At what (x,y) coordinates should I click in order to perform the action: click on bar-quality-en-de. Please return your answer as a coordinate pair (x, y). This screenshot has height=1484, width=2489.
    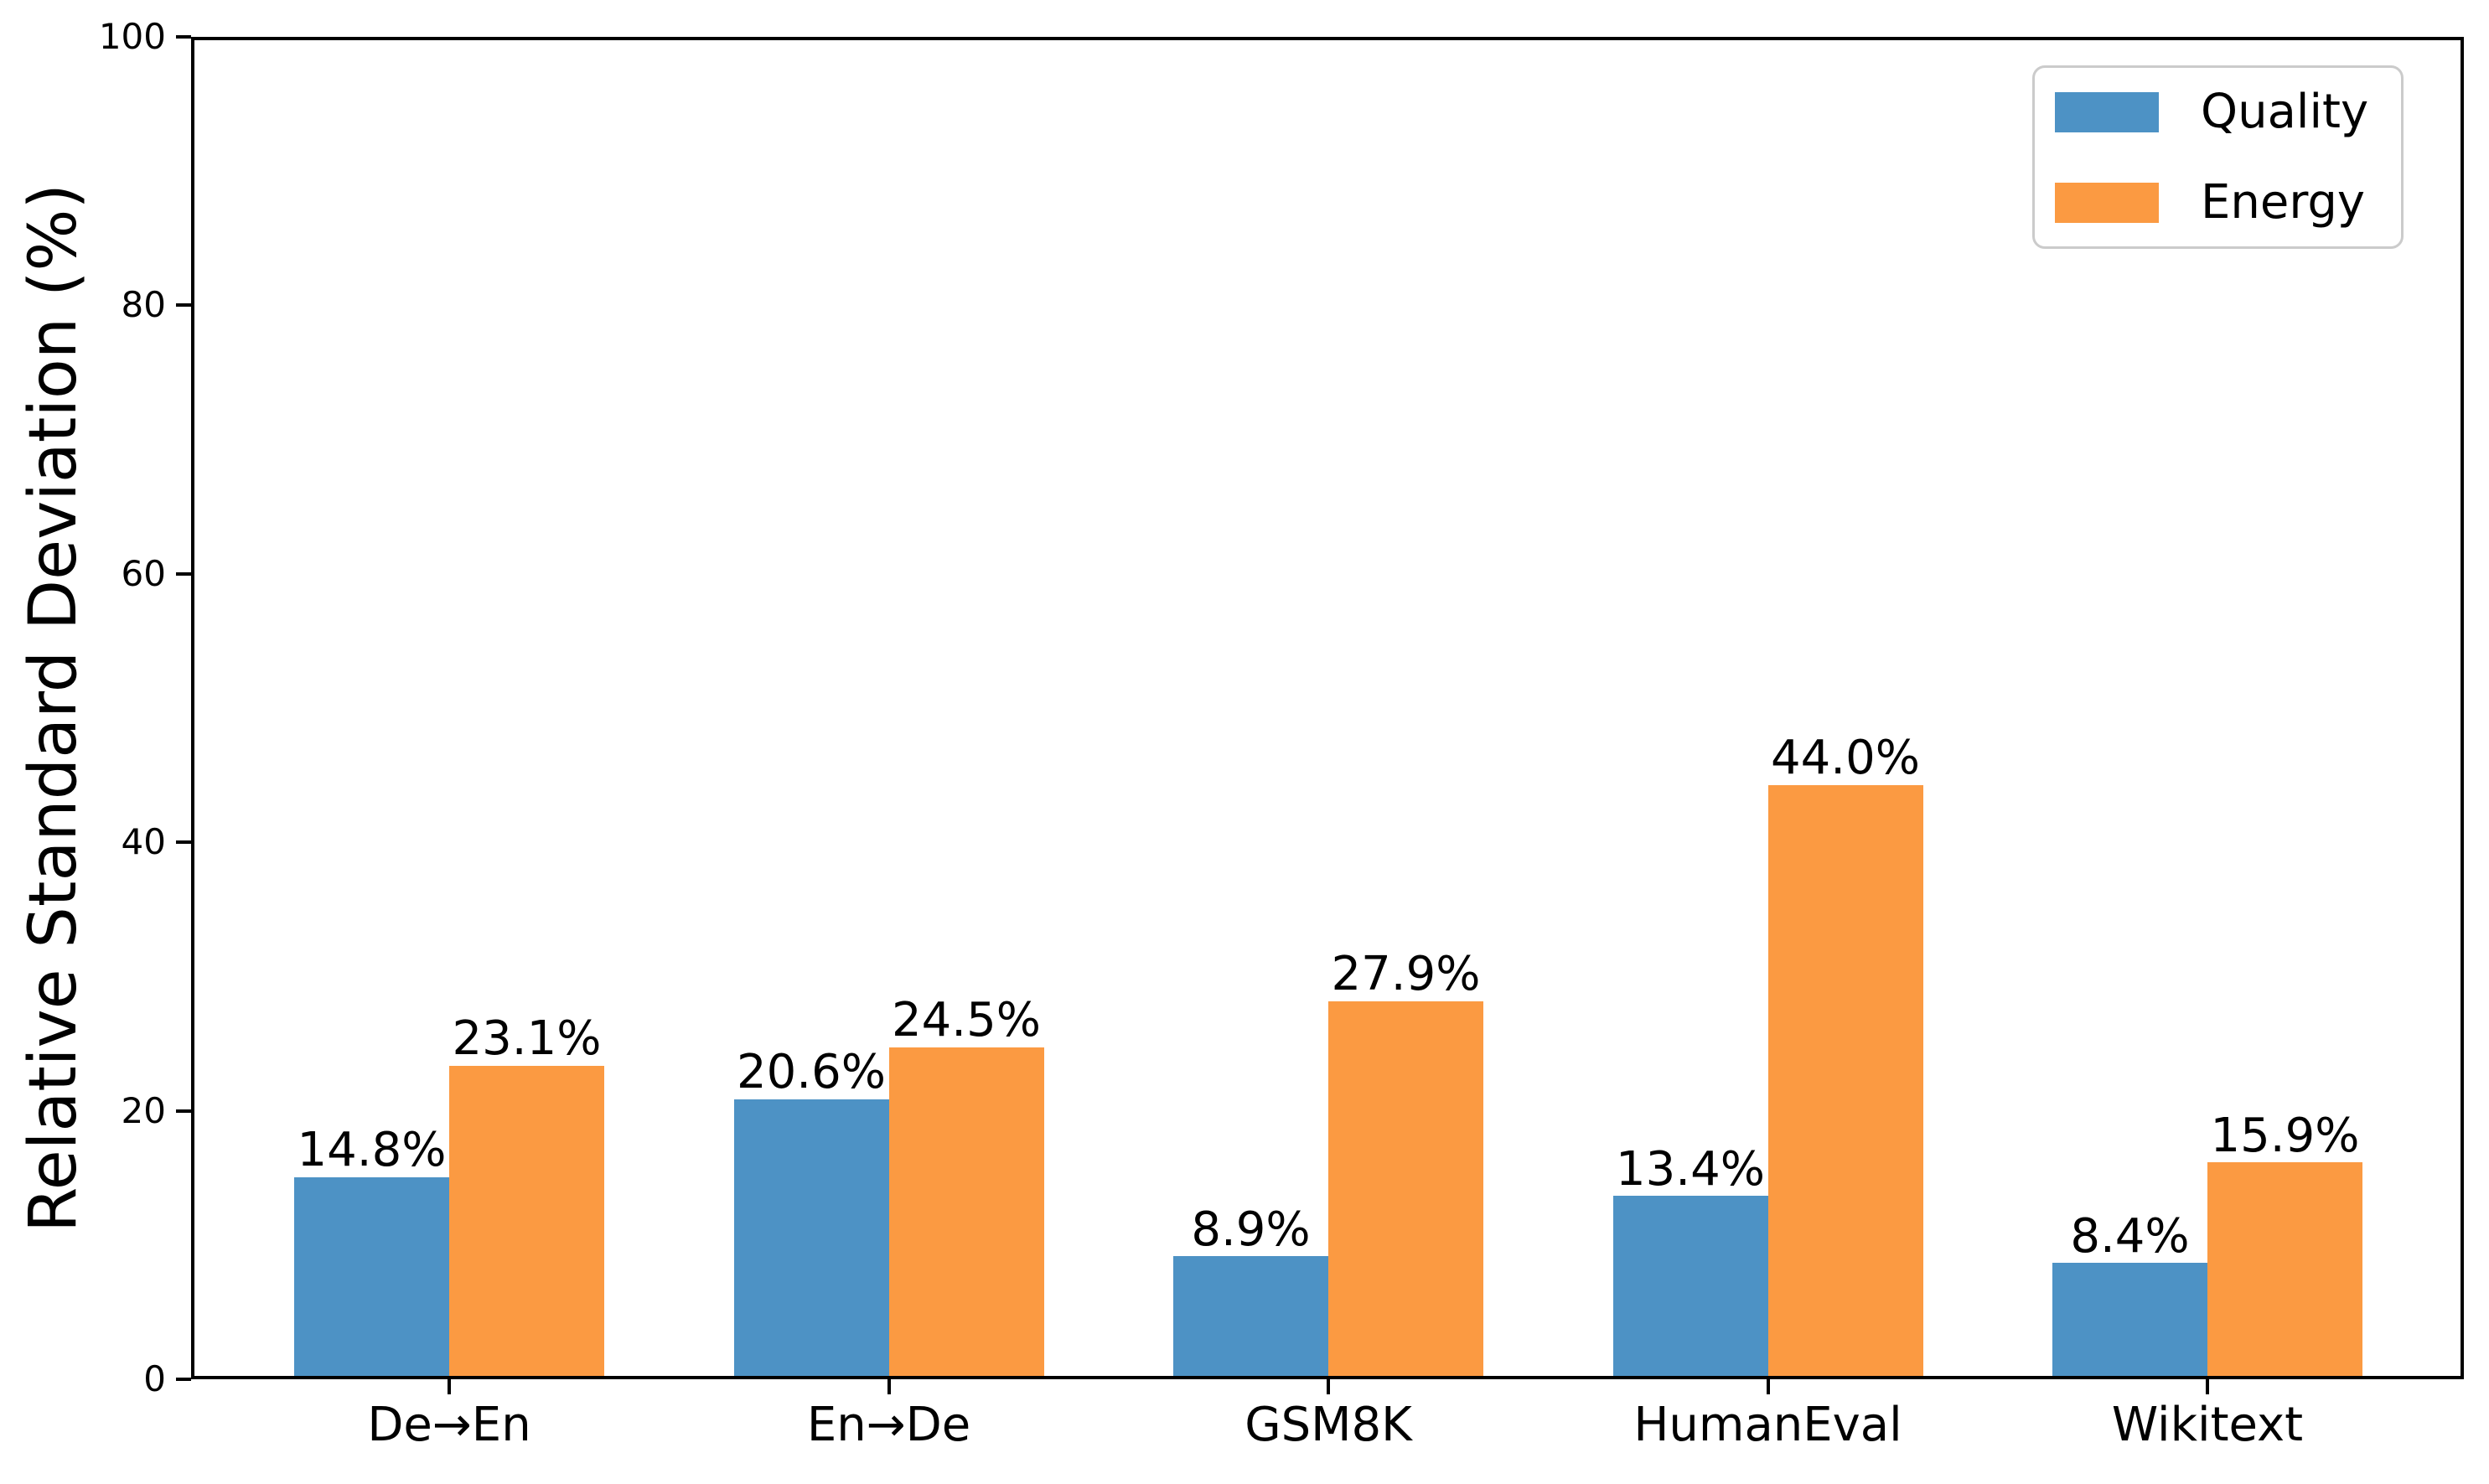
    Looking at the image, I should click on (811, 1237).